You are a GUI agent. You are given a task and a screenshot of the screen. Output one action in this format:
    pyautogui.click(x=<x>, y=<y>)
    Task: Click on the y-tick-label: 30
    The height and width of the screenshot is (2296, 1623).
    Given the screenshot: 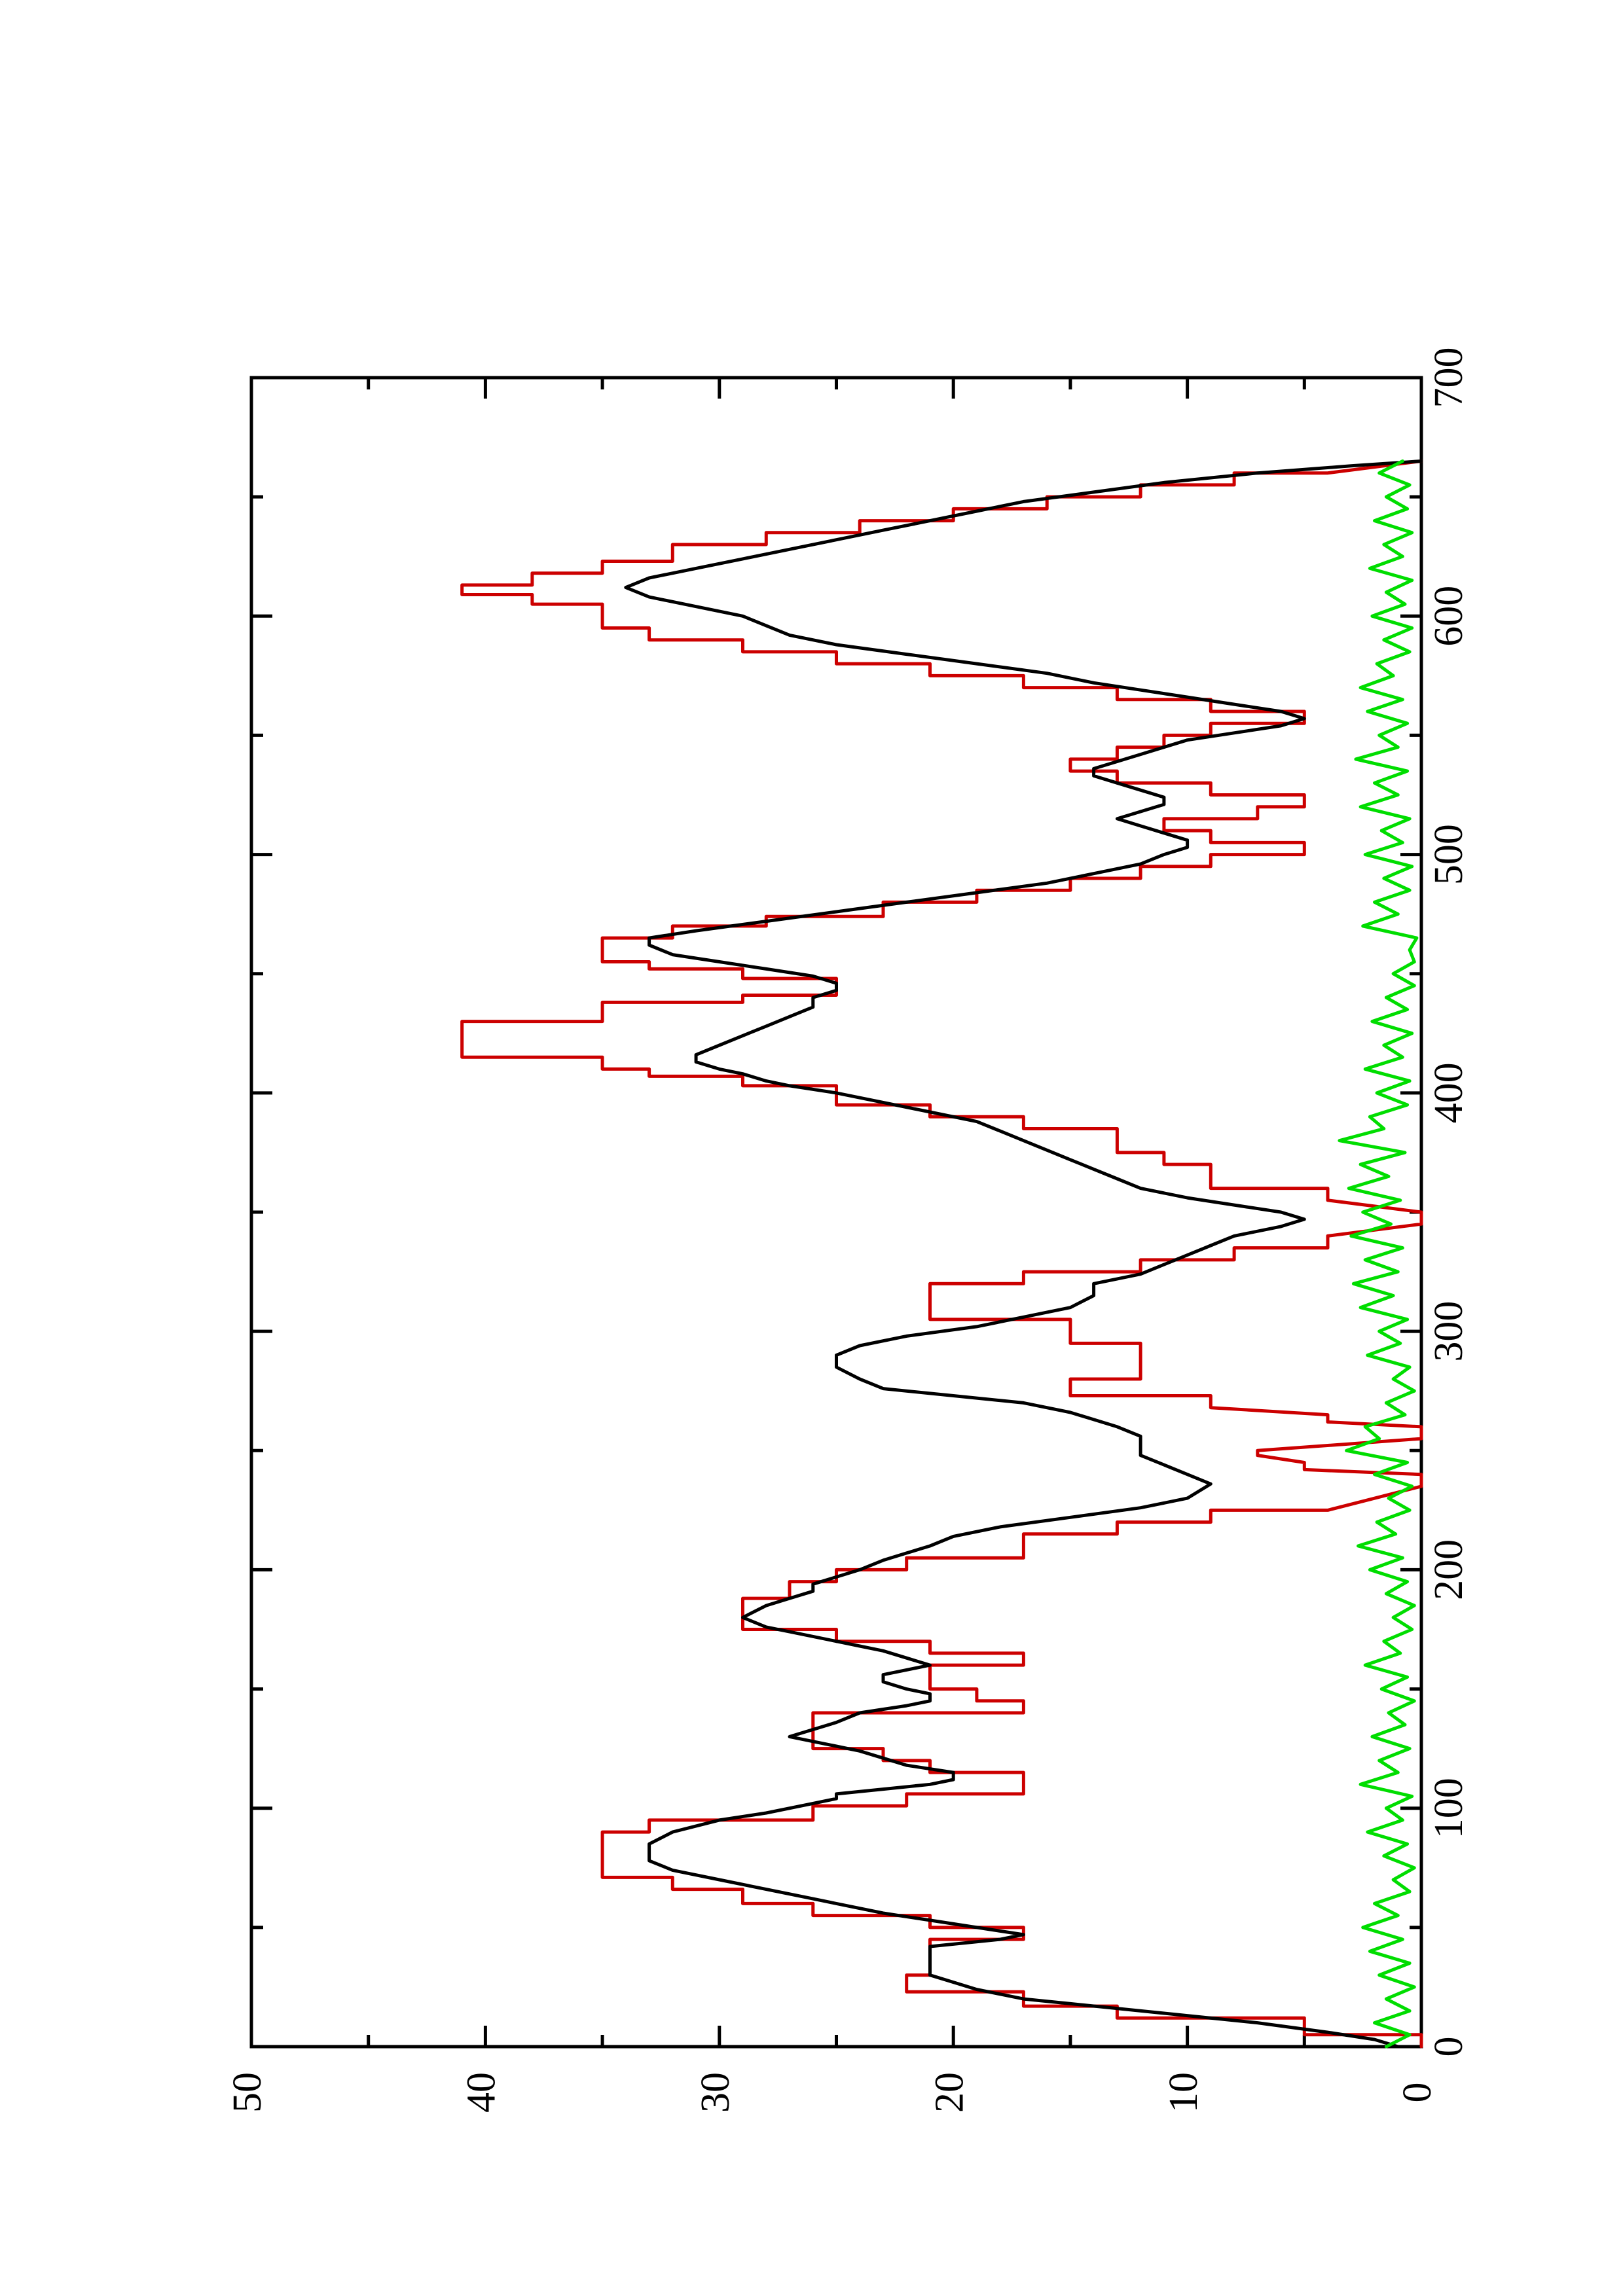 What is the action you would take?
    pyautogui.click(x=715, y=2092)
    